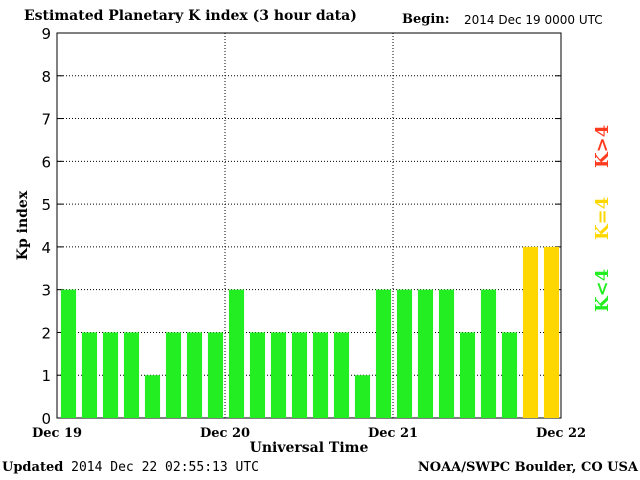 The width and height of the screenshot is (640, 480). I want to click on updated-label: Updated, so click(33, 467).